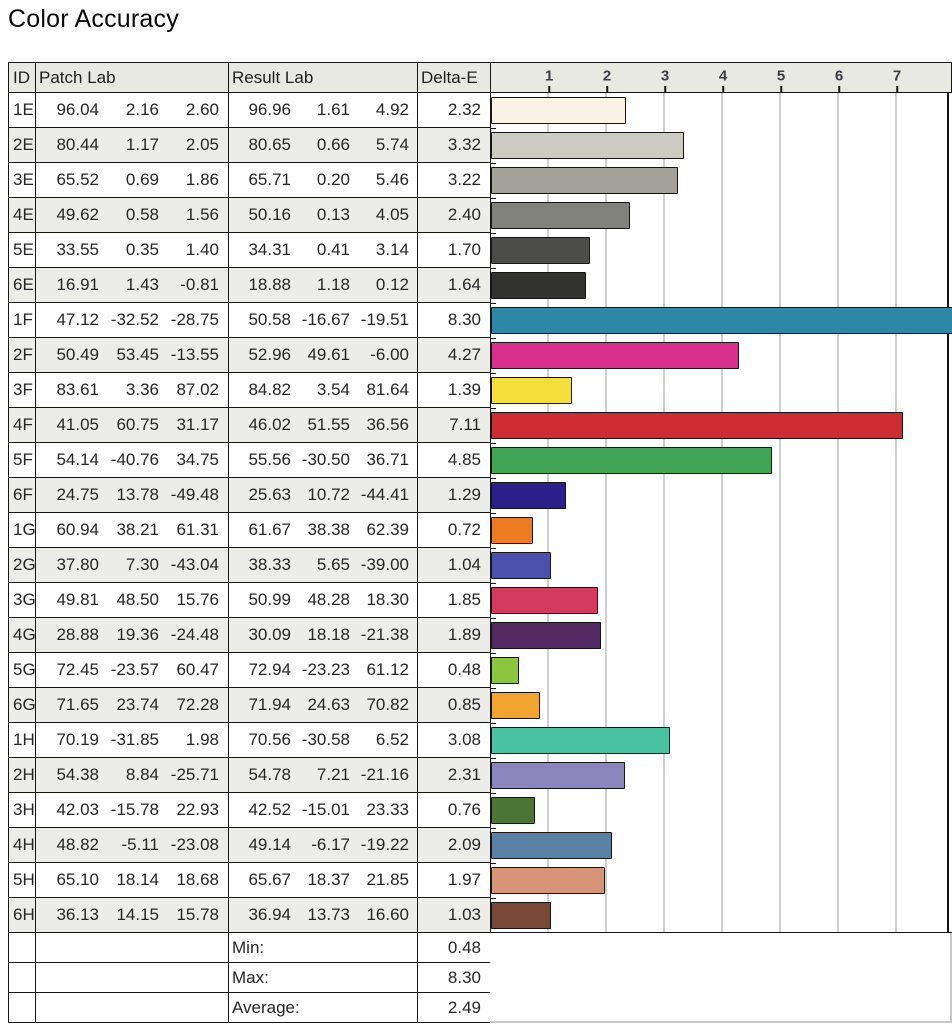  Describe the element at coordinates (384, 774) in the screenshot. I see `lab-b-value: -21.16` at that location.